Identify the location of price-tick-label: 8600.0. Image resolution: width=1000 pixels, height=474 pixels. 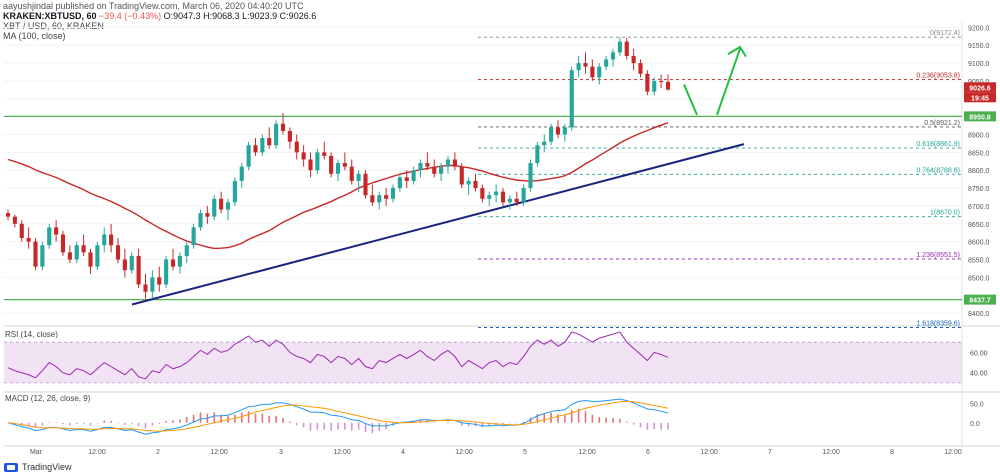
(979, 243).